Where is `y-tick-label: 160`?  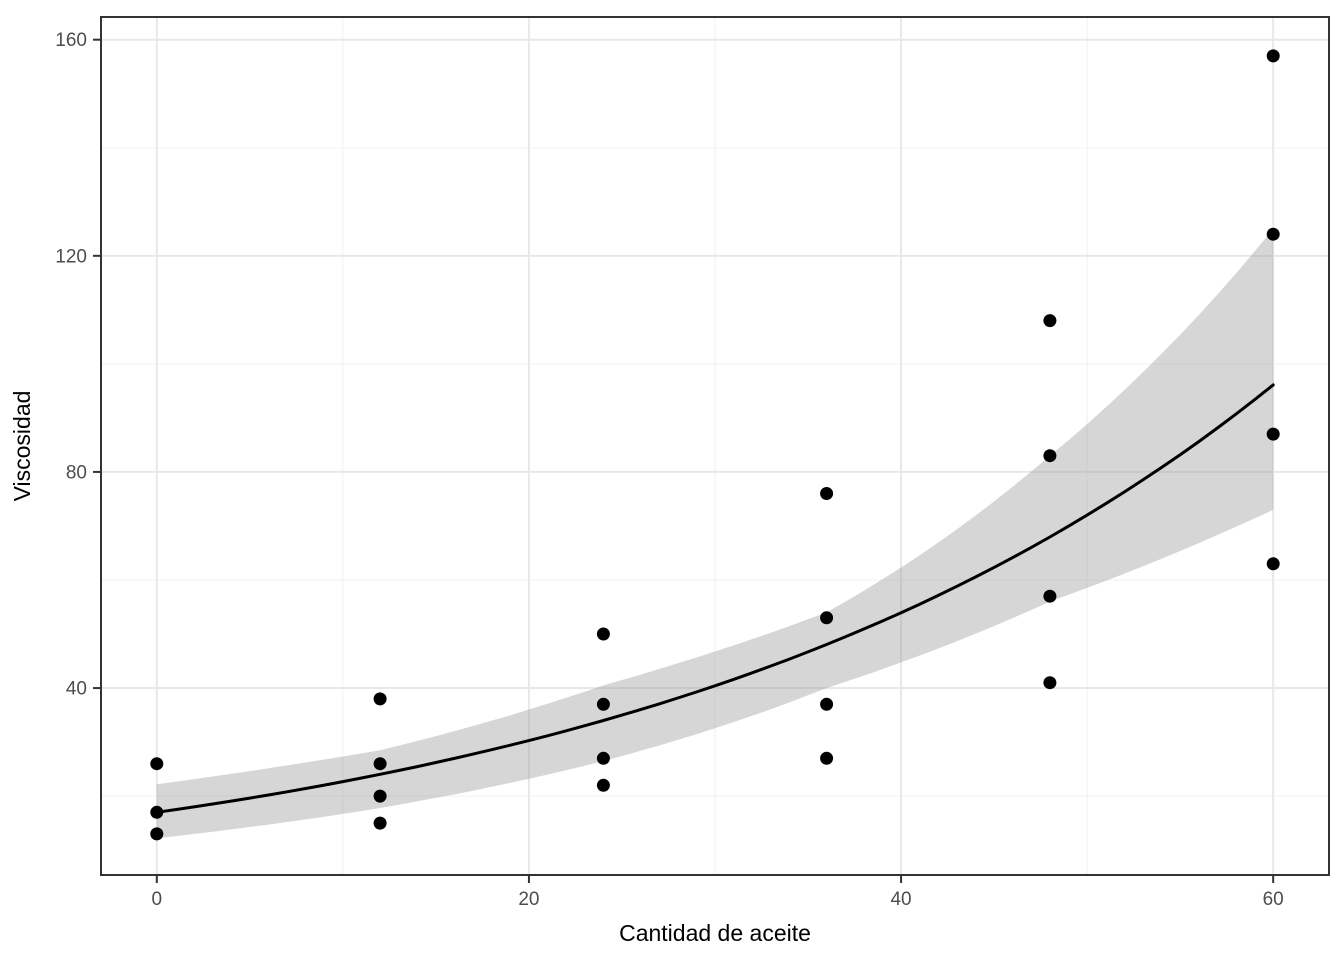
y-tick-label: 160 is located at coordinates (71, 40).